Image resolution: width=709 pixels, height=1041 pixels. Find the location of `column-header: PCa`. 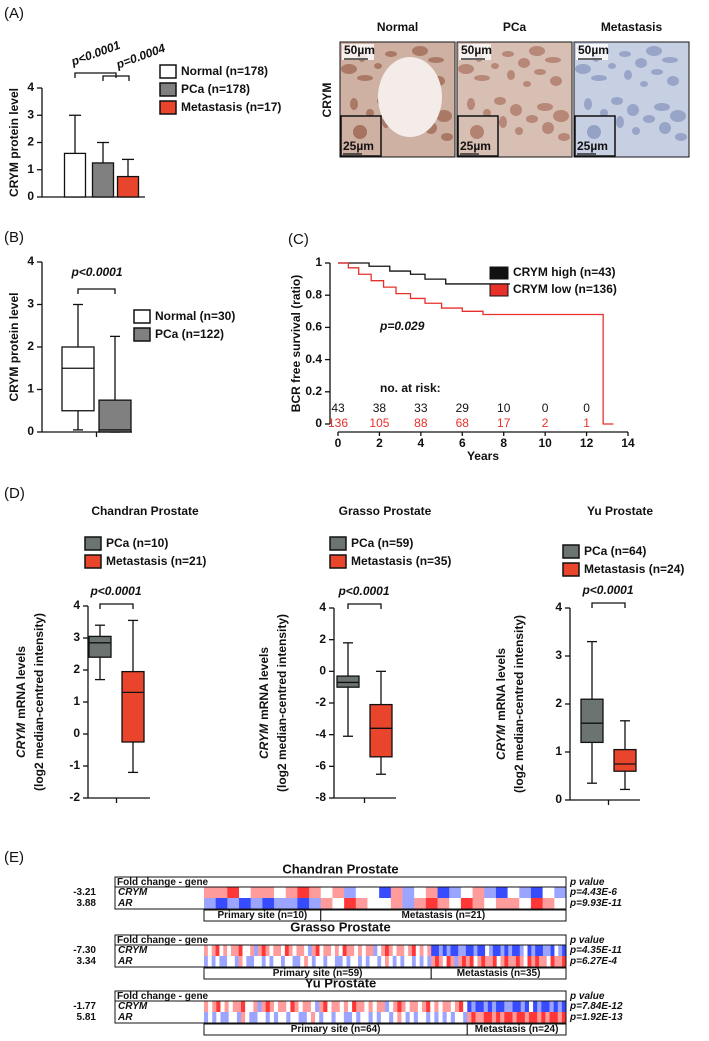

column-header: PCa is located at coordinates (515, 27).